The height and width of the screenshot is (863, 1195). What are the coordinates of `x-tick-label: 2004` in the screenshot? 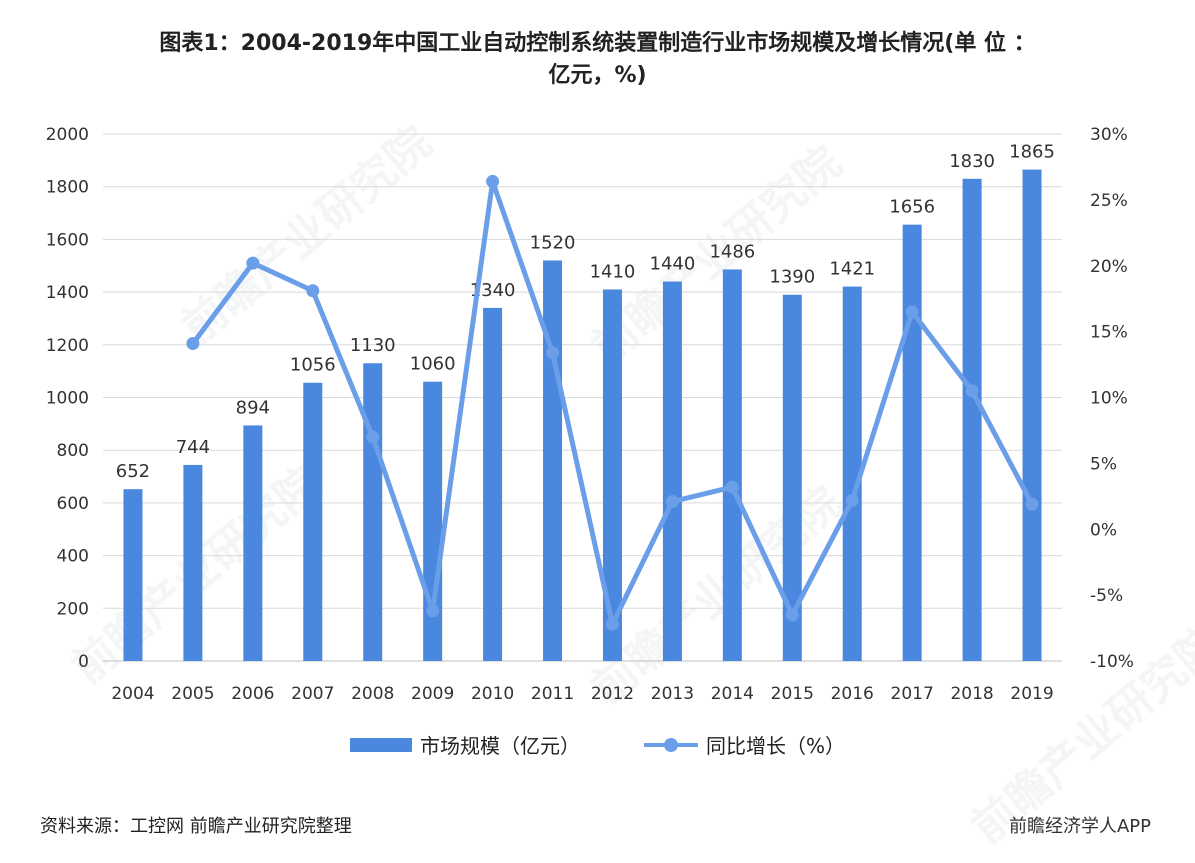 It's located at (132, 694).